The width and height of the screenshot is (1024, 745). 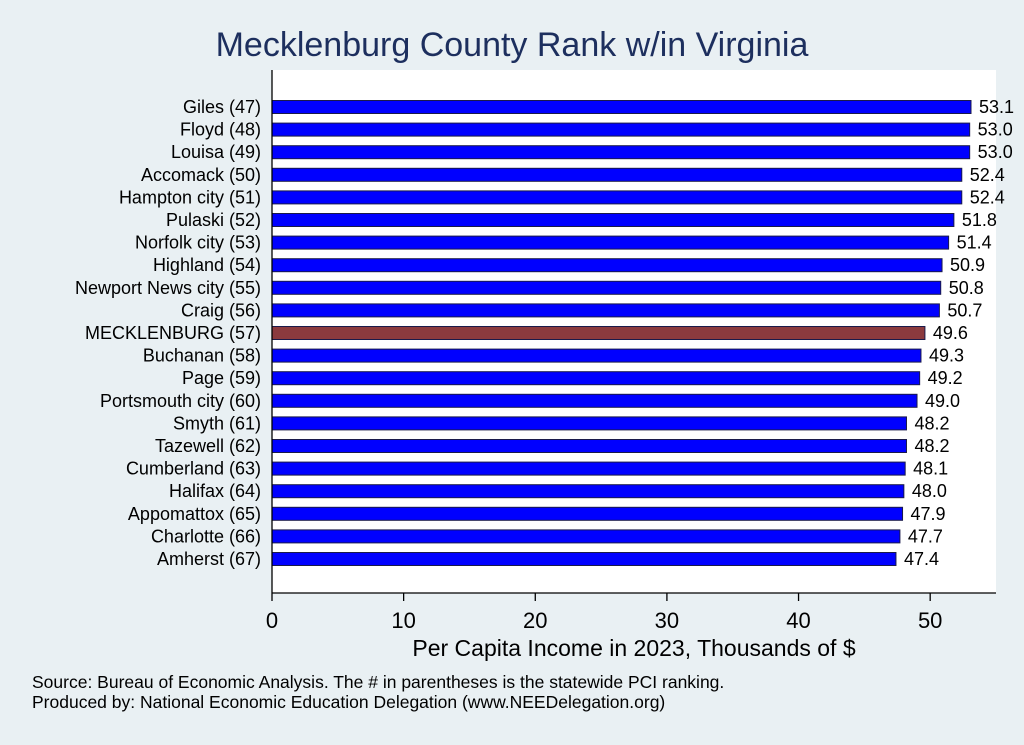 I want to click on chart-title: Mecklenburg County Rank w/in Virginia, so click(x=512, y=45).